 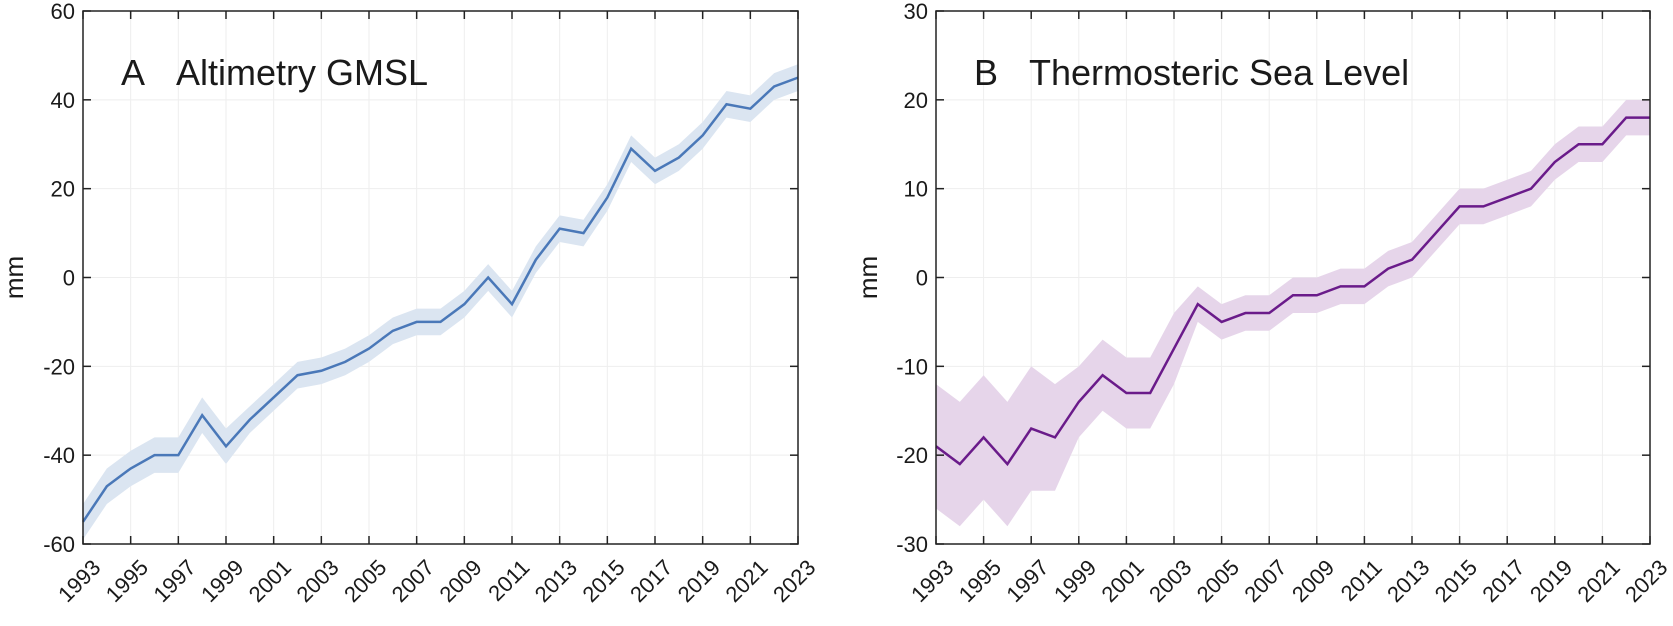 I want to click on panel-title: Thermosteric Sea Level, so click(x=1219, y=72).